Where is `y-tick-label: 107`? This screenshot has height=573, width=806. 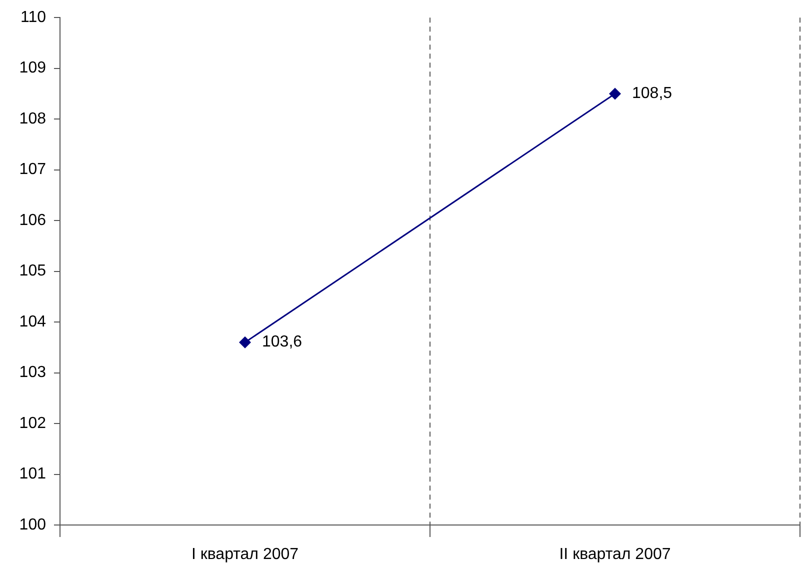 y-tick-label: 107 is located at coordinates (32, 169).